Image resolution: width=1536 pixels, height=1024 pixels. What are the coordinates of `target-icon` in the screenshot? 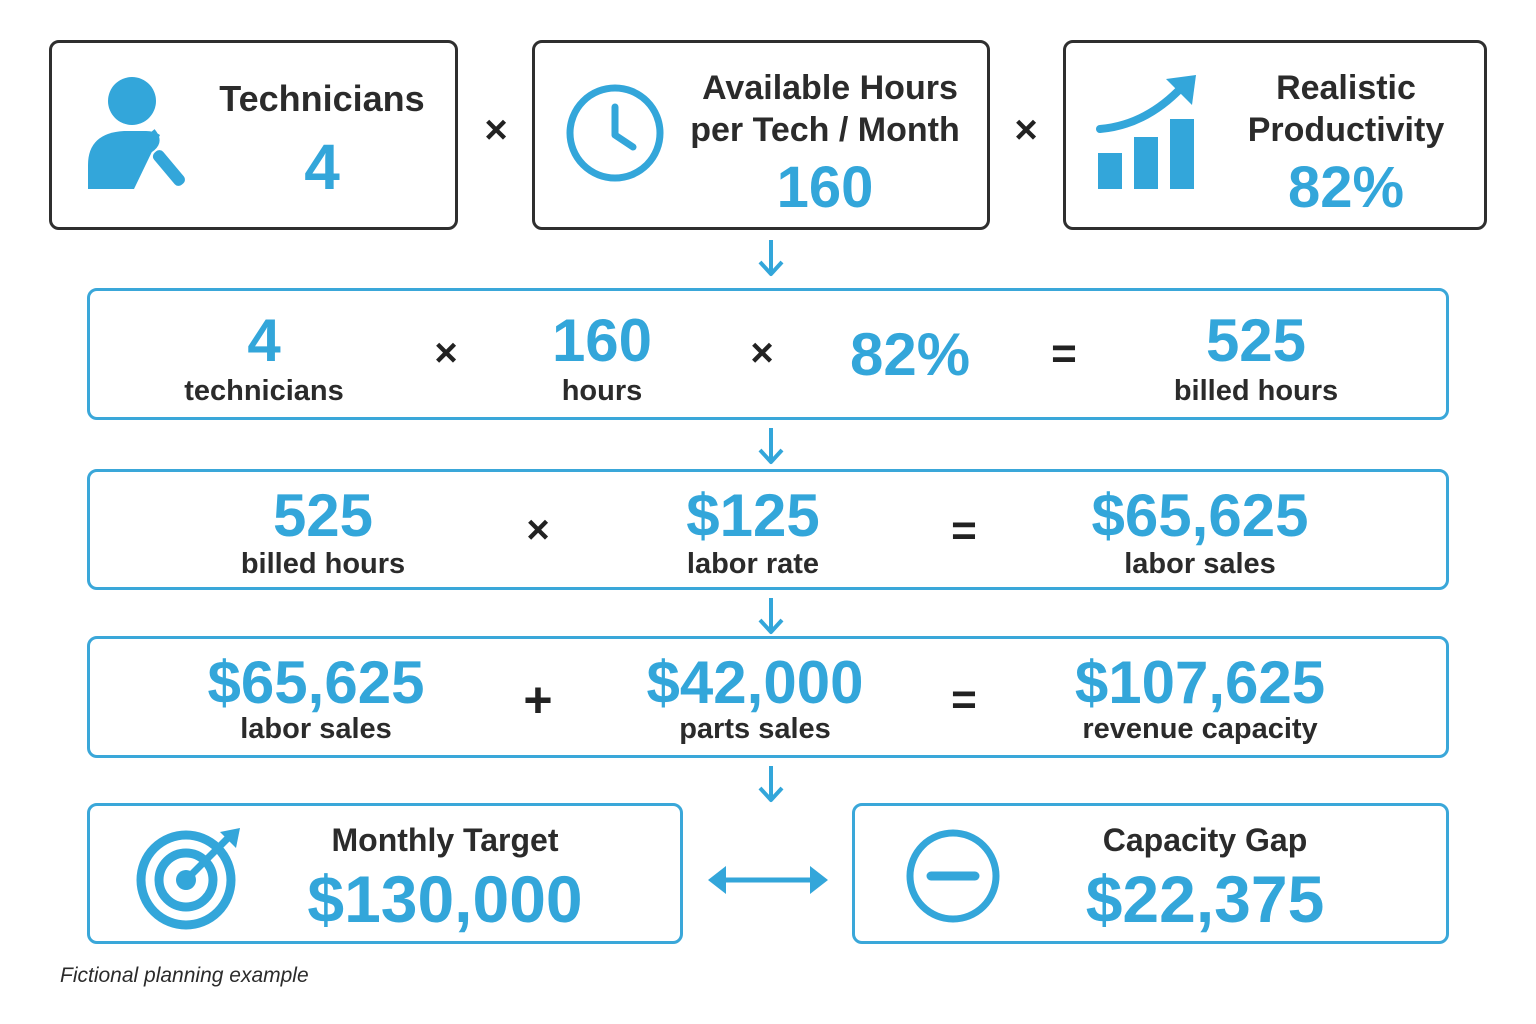 It's located at (188, 879).